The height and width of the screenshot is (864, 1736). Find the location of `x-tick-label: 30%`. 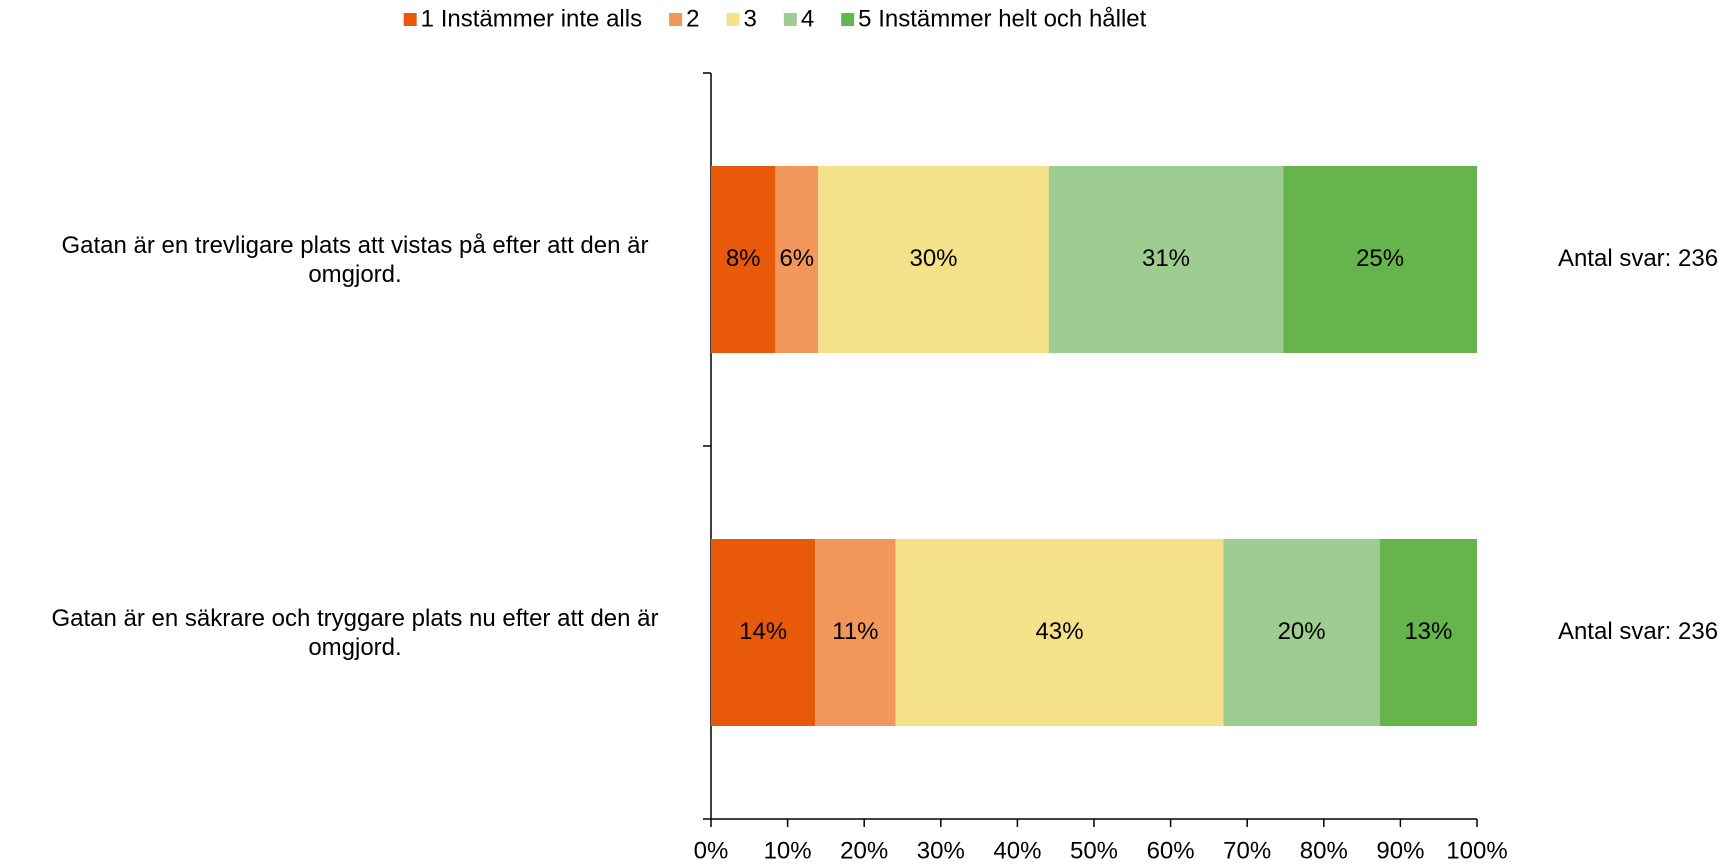

x-tick-label: 30% is located at coordinates (941, 850).